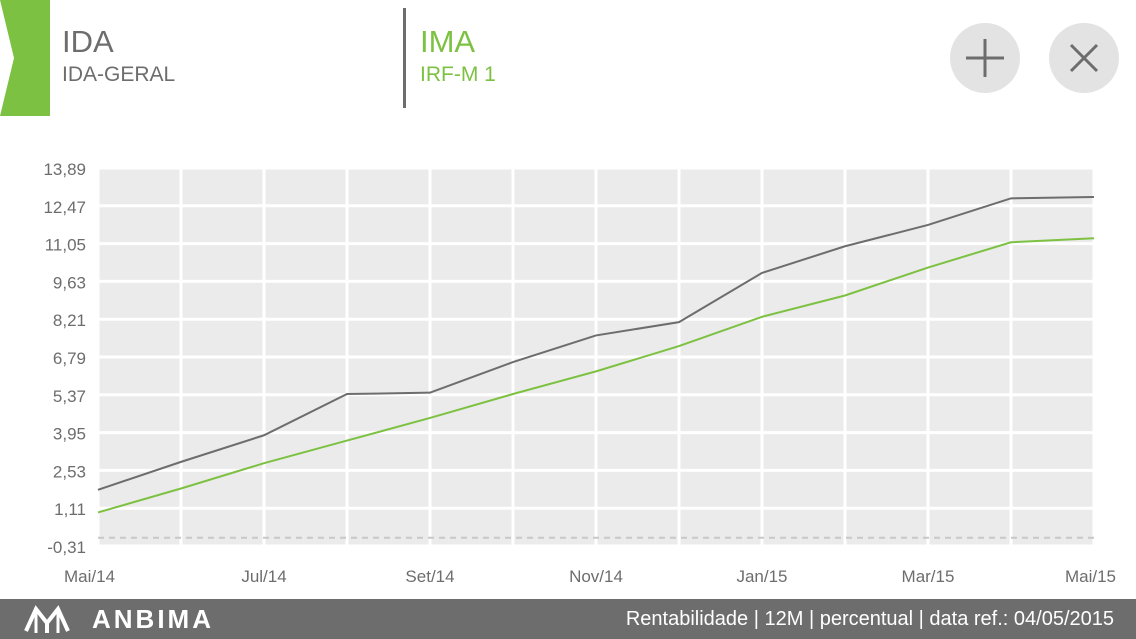  I want to click on y-tick-label: 8,21, so click(69, 320).